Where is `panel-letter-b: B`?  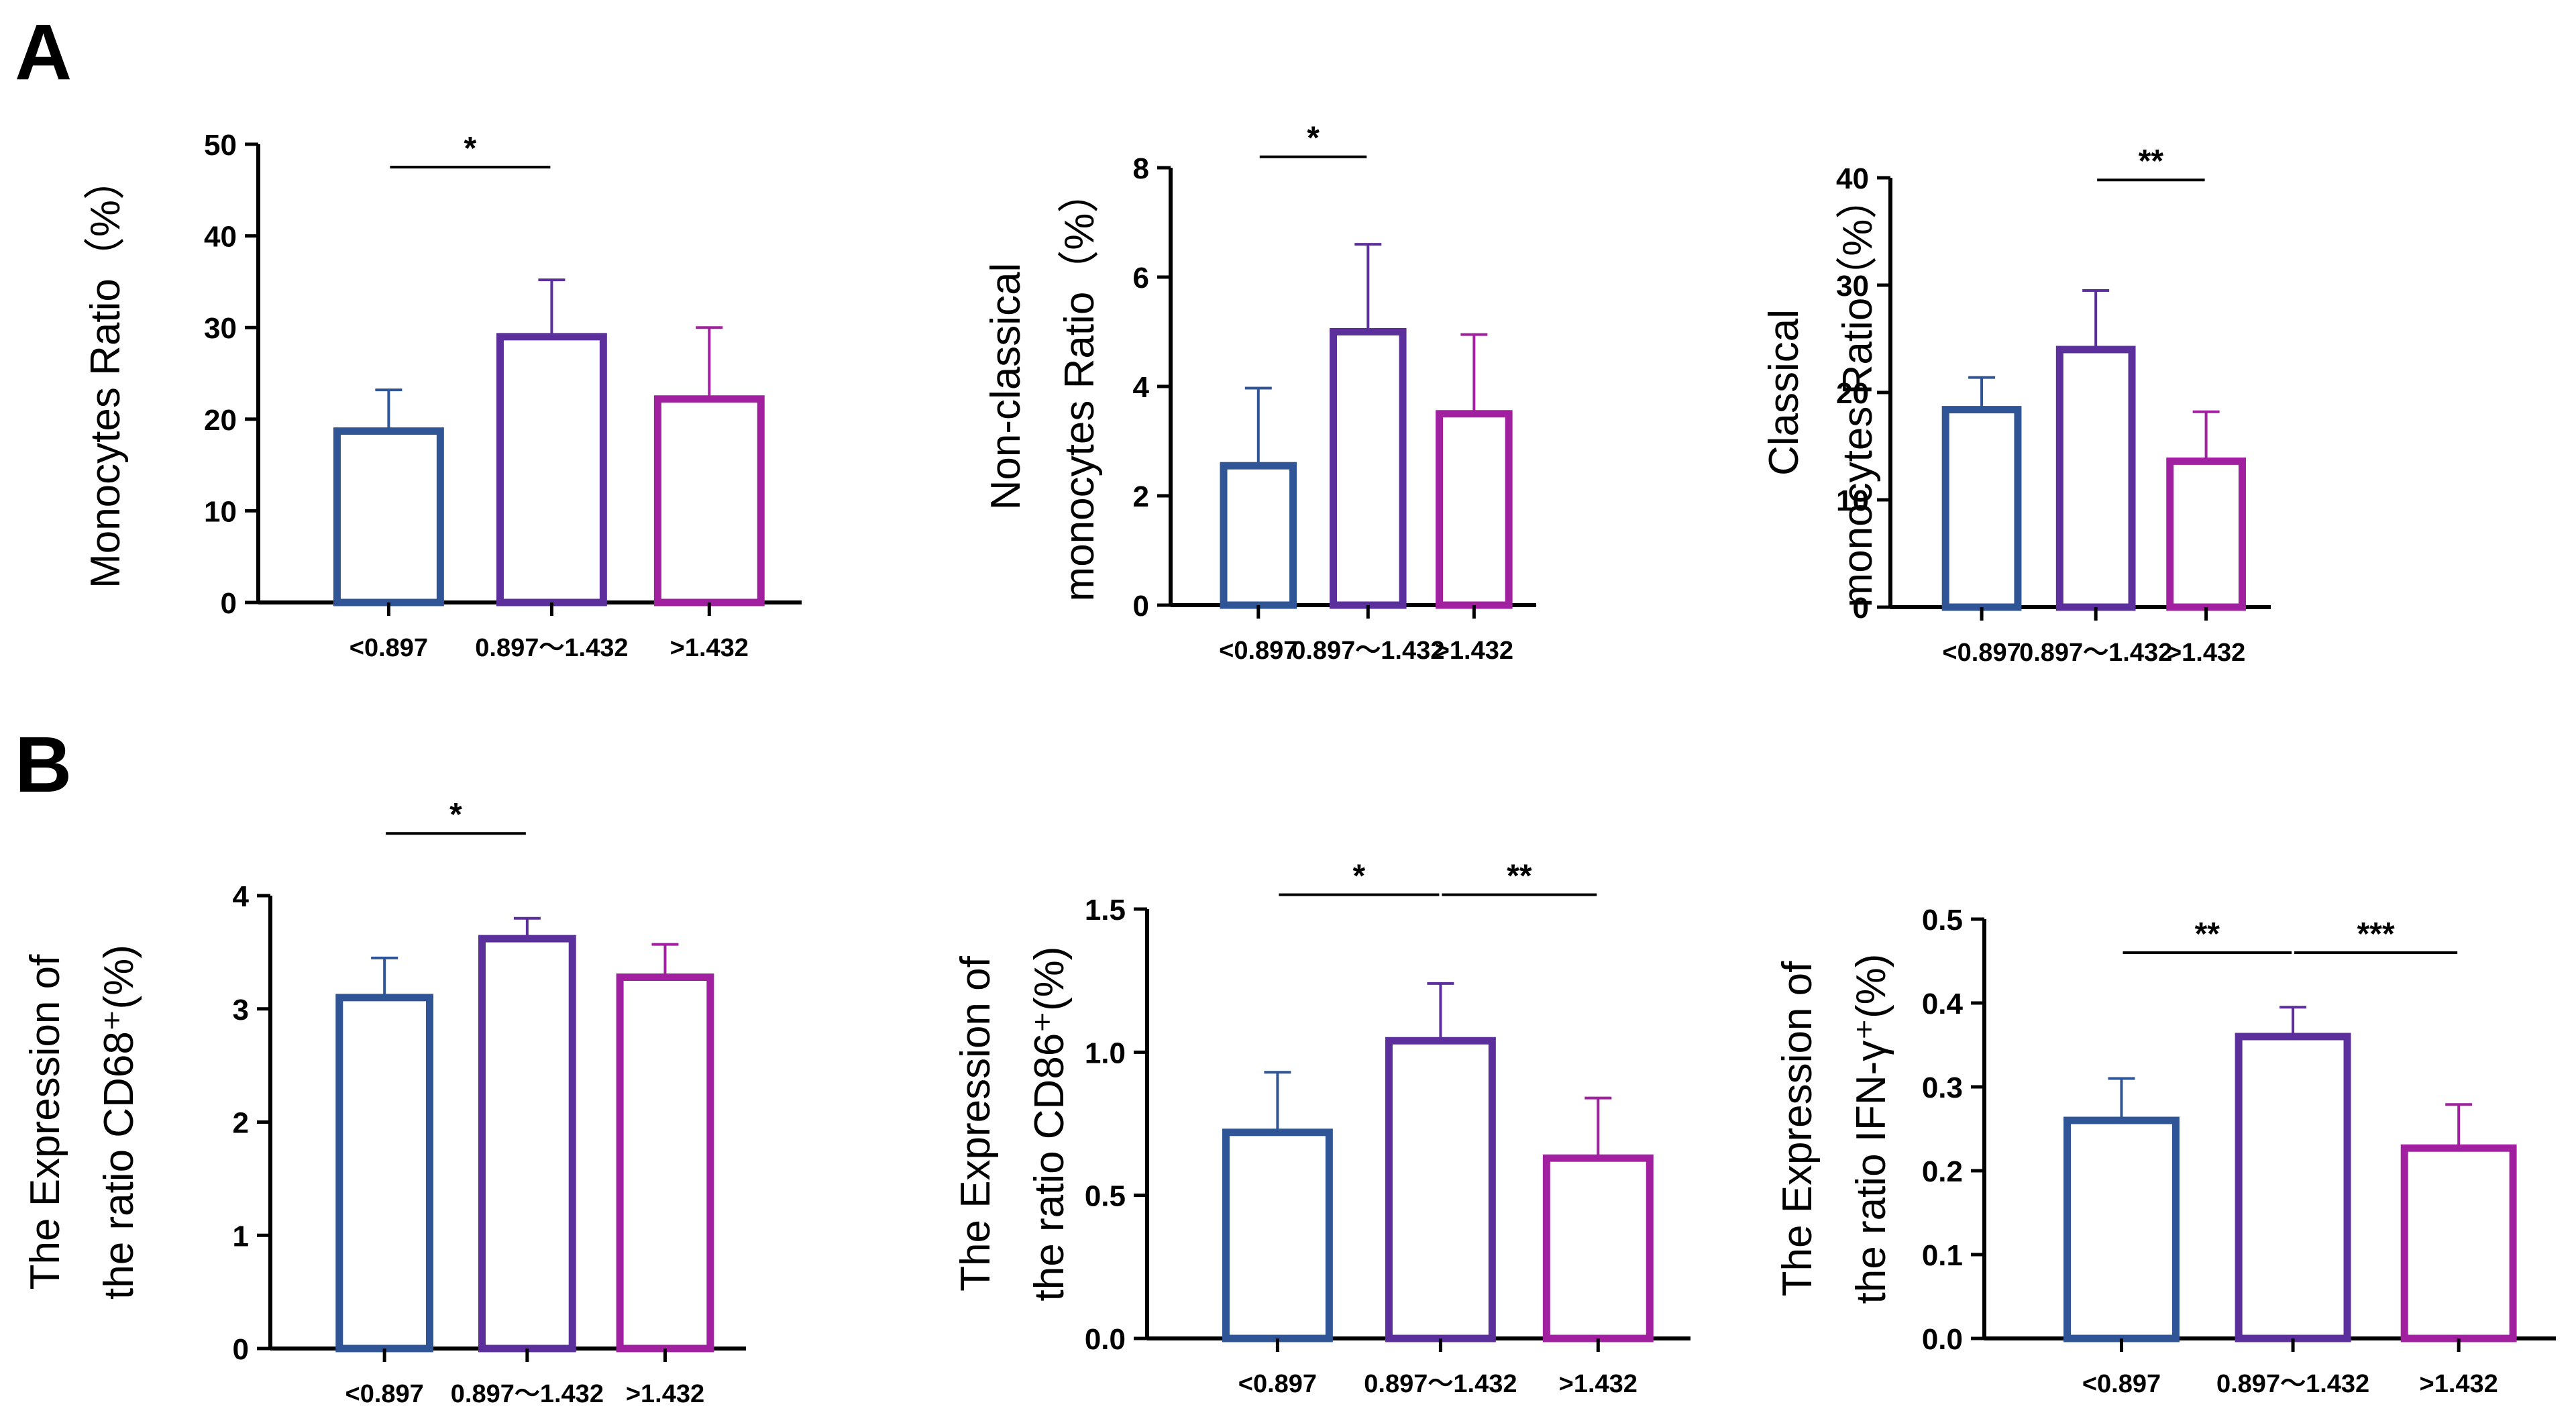
panel-letter-b: B is located at coordinates (43, 765).